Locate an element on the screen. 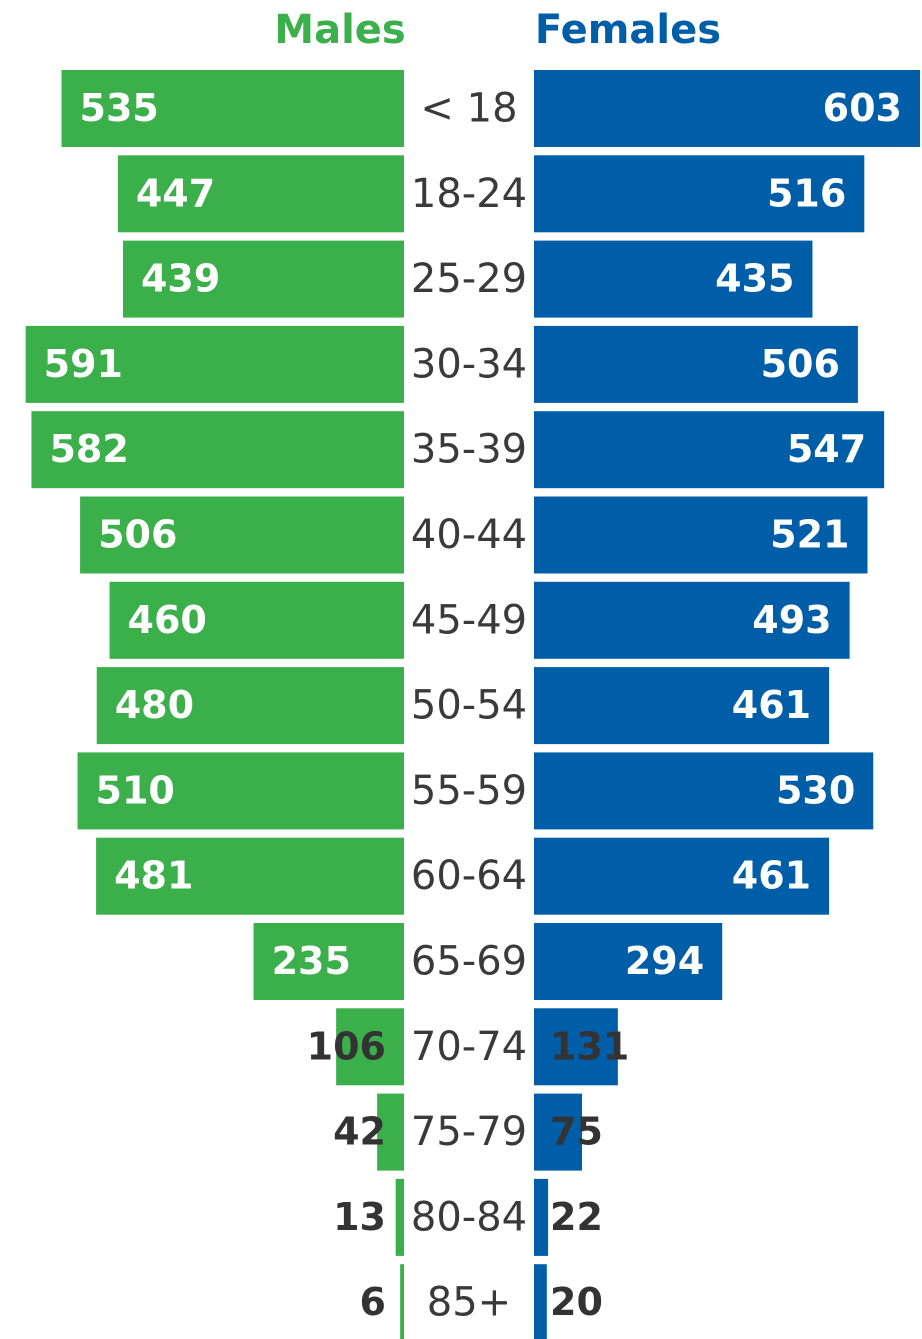 The image size is (922, 1339). value-label: 106 is located at coordinates (346, 1046).